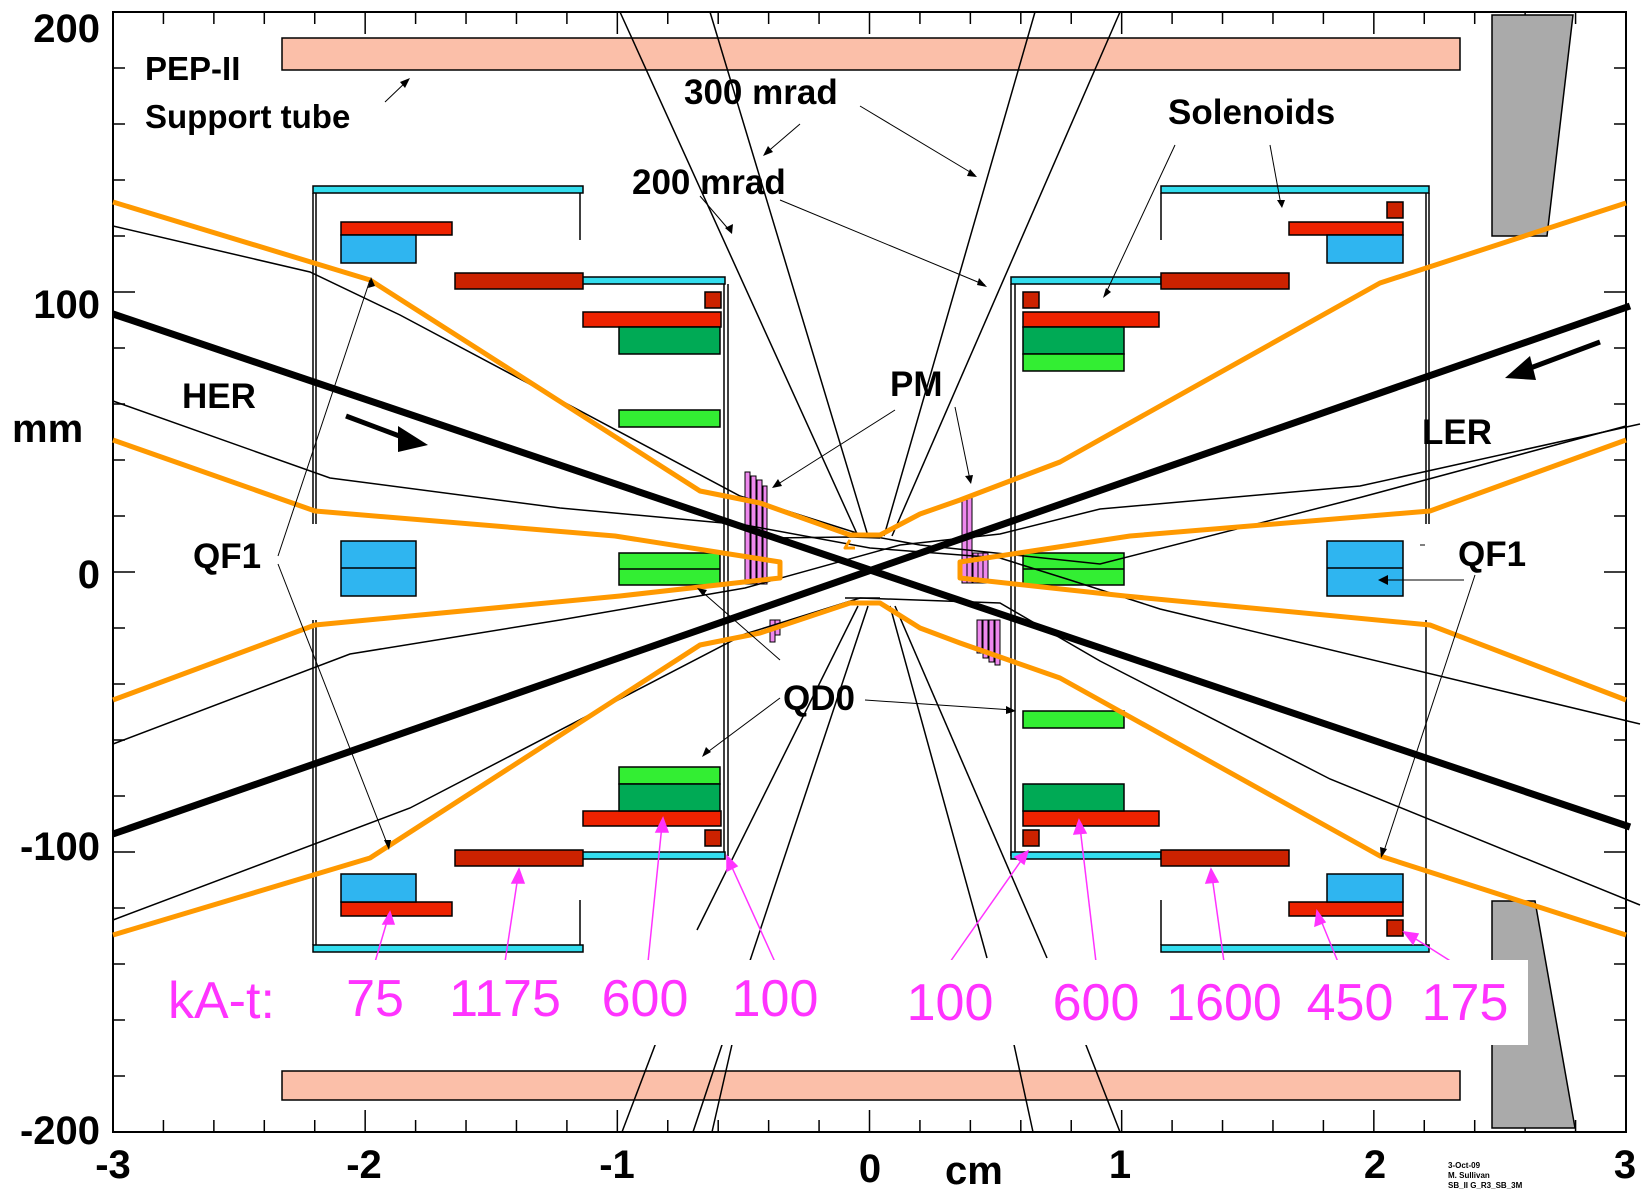 Image resolution: width=1642 pixels, height=1191 pixels. Describe the element at coordinates (709, 182) in the screenshot. I see `mrad-200-label: 200 mrad` at that location.